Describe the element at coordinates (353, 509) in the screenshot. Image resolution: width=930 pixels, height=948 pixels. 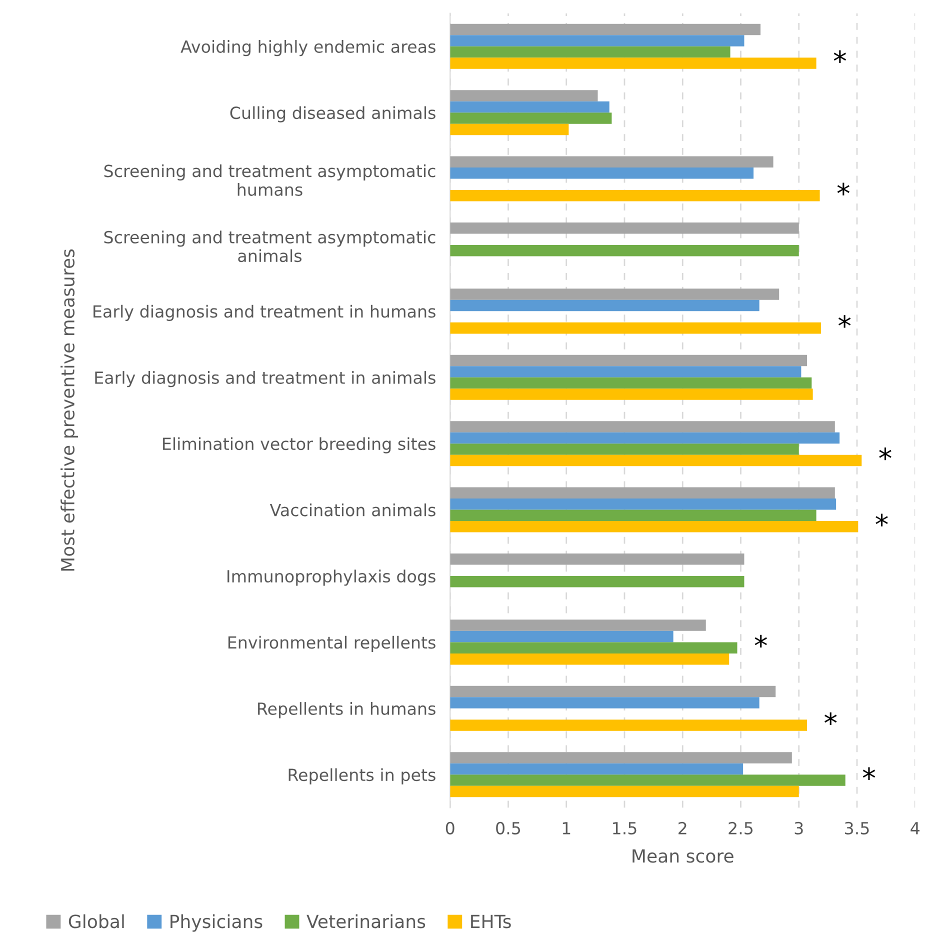
I see `y-tick-label: Vaccination animals` at that location.